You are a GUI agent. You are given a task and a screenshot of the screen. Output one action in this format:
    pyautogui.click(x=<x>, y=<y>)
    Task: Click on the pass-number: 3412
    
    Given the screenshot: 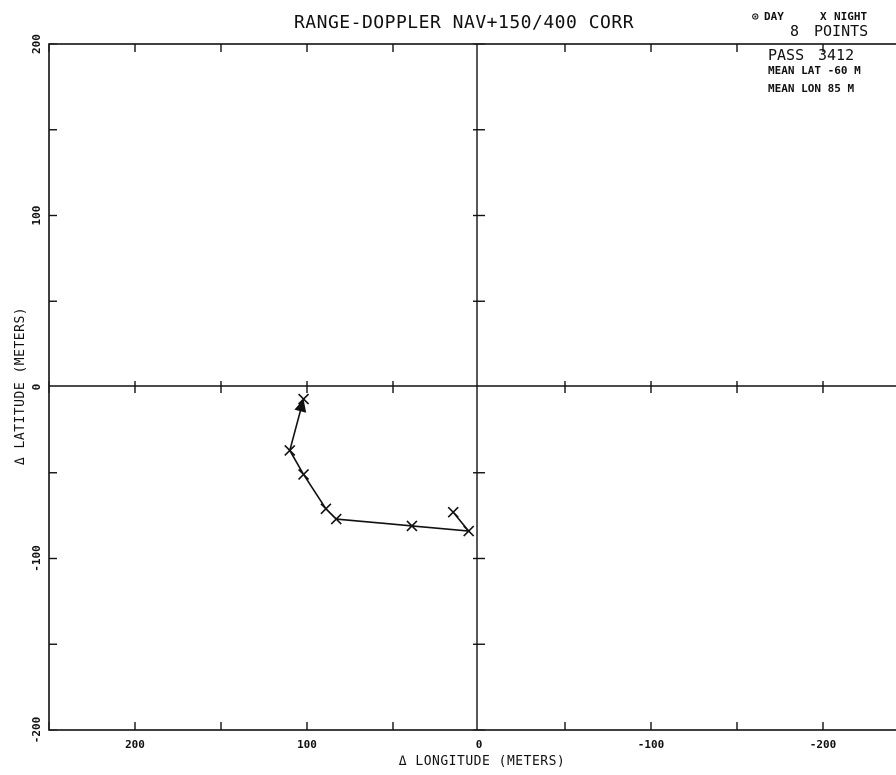 What is the action you would take?
    pyautogui.click(x=836, y=55)
    